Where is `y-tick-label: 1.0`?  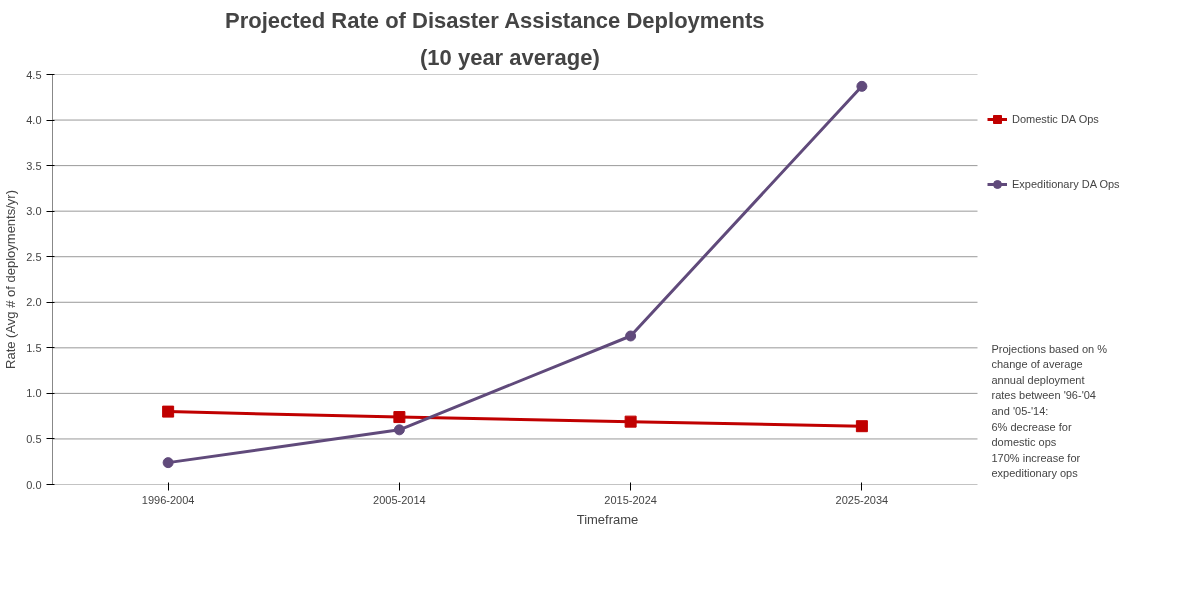 y-tick-label: 1.0 is located at coordinates (34, 393).